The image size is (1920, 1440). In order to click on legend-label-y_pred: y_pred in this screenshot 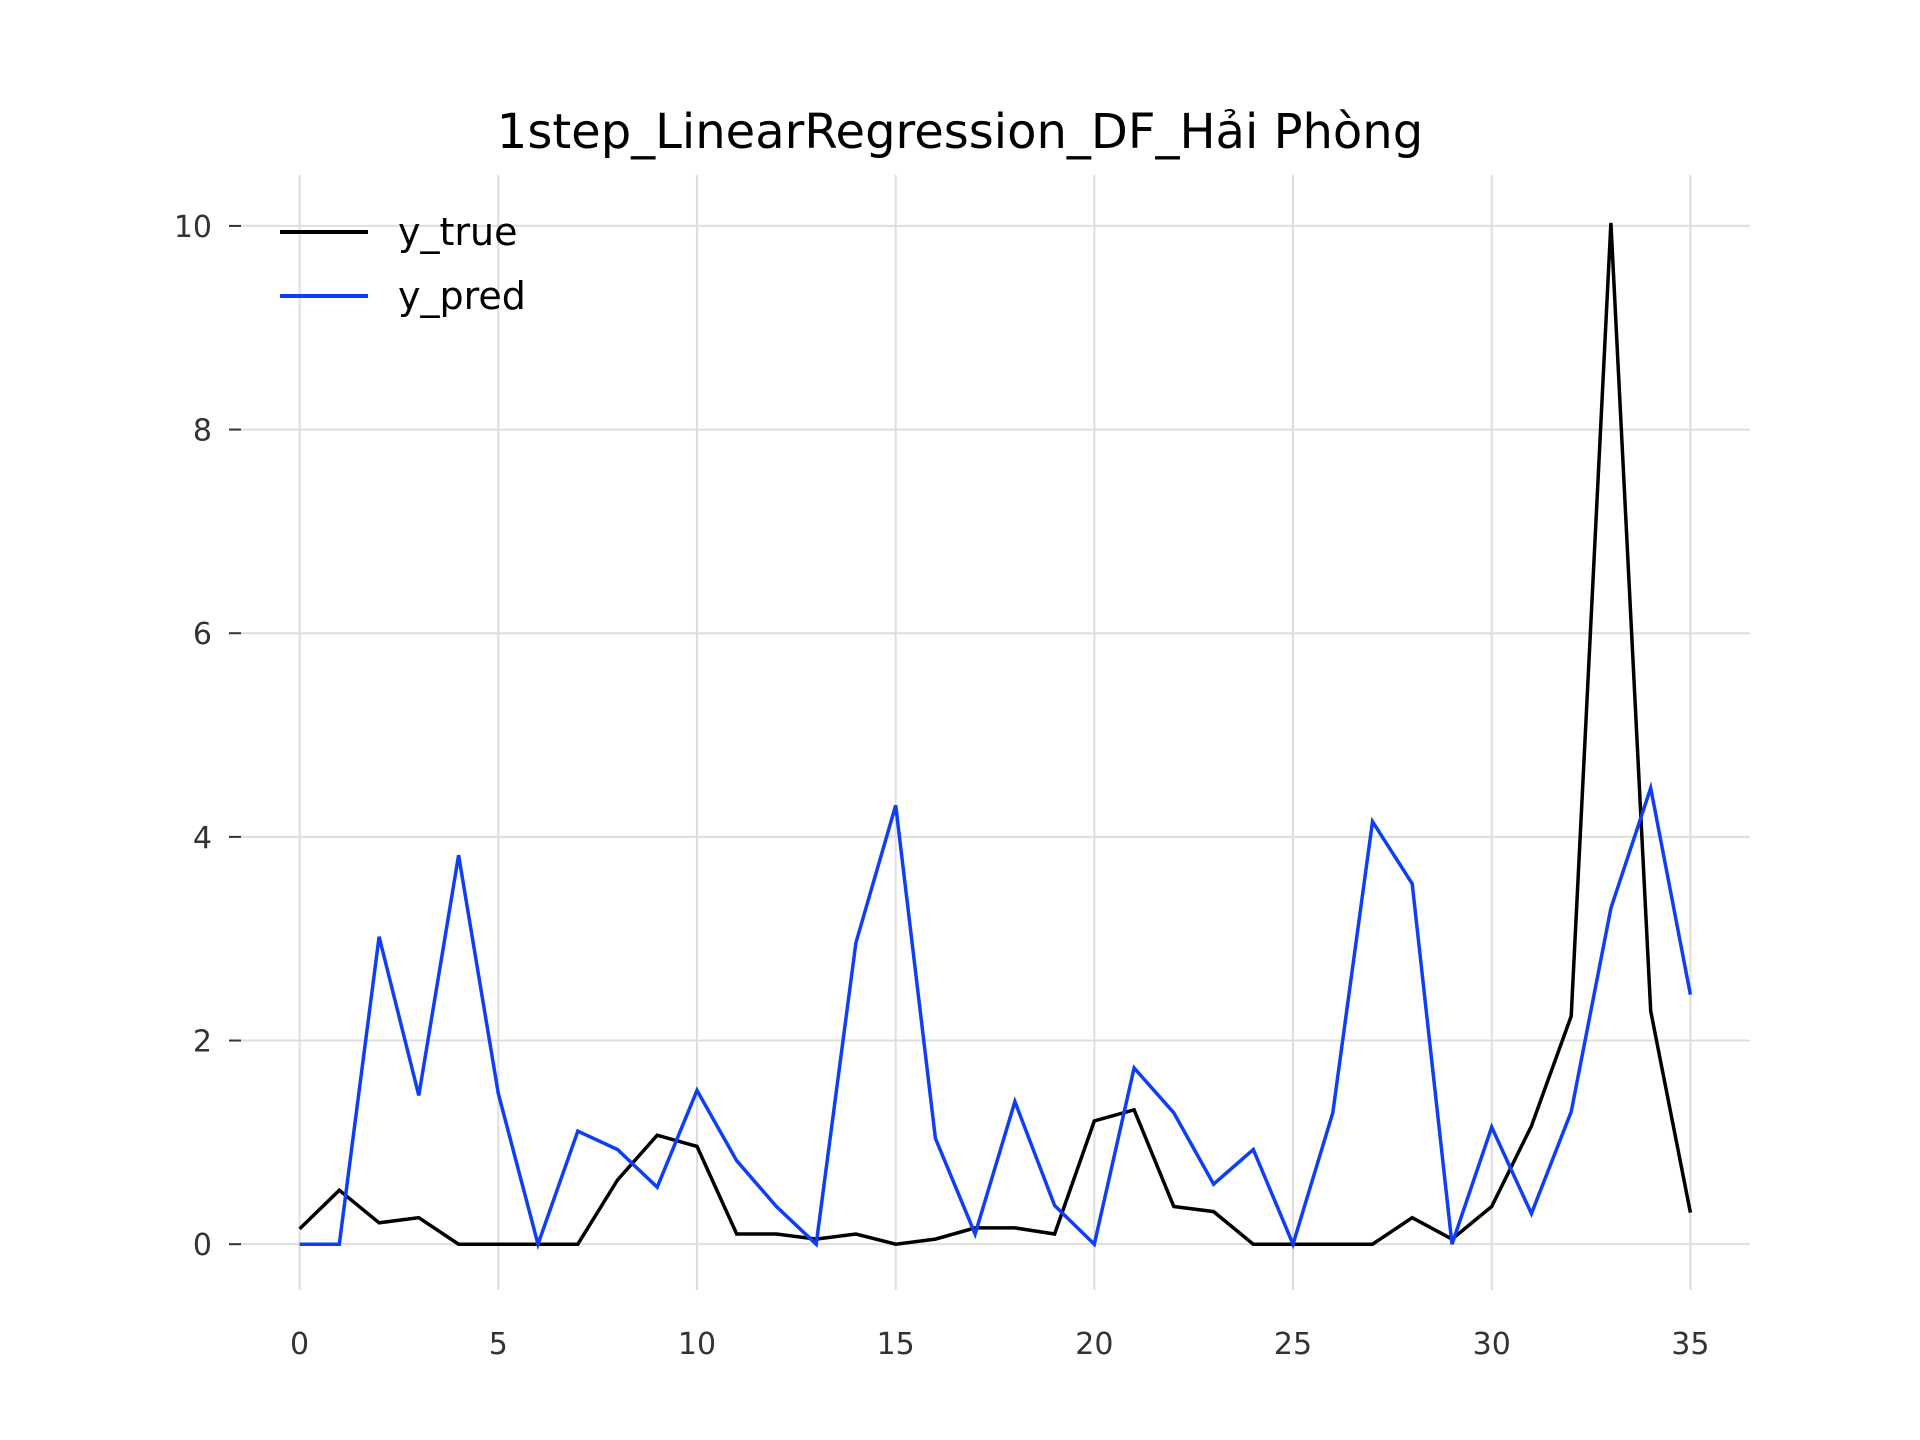, I will do `click(462, 296)`.